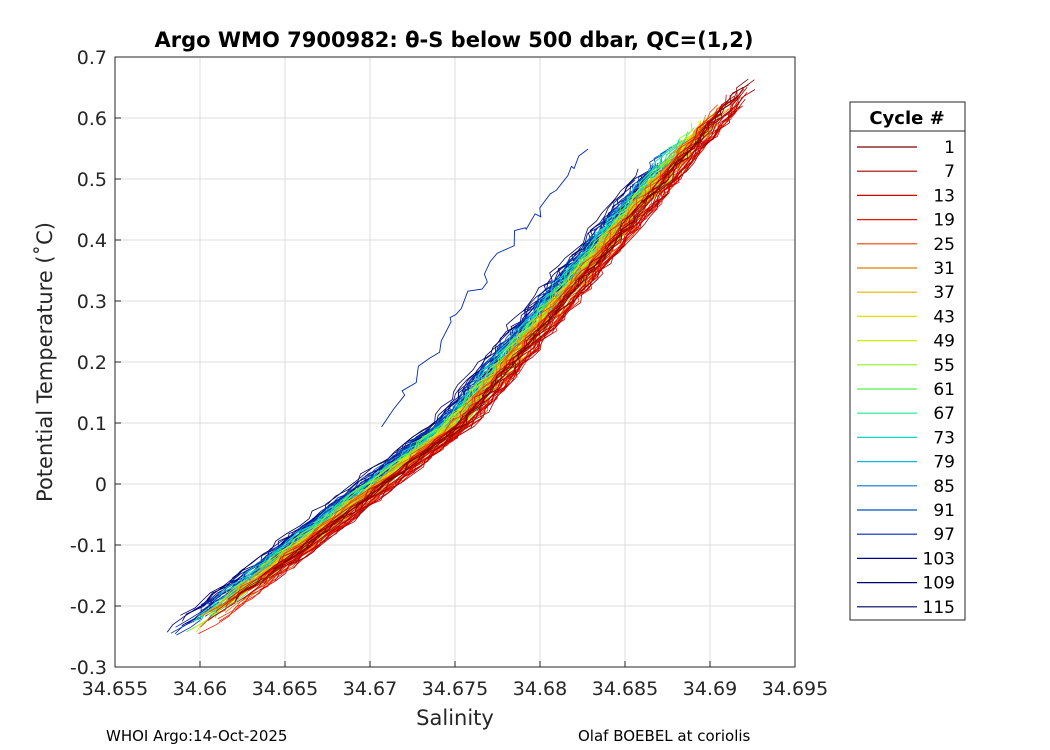 The height and width of the screenshot is (750, 1050). Describe the element at coordinates (944, 221) in the screenshot. I see `legend-label: 19` at that location.